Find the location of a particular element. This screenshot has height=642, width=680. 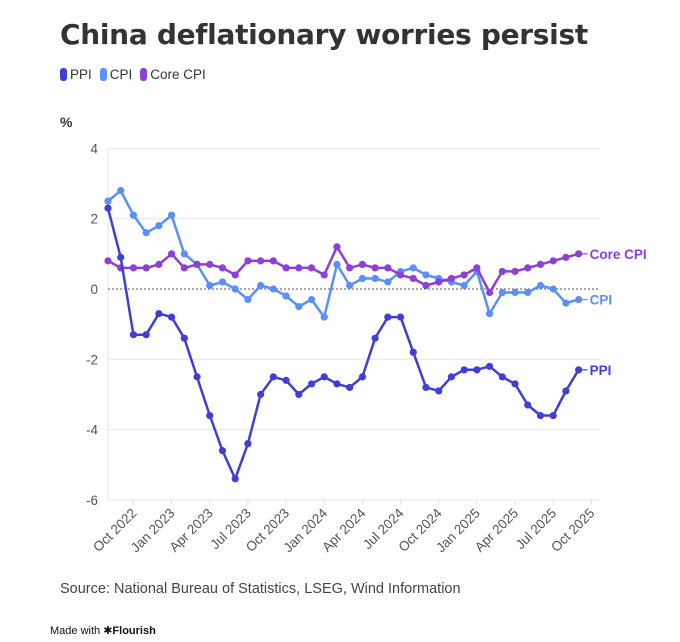

end-label-core-cpi: Core CPI is located at coordinates (618, 254).